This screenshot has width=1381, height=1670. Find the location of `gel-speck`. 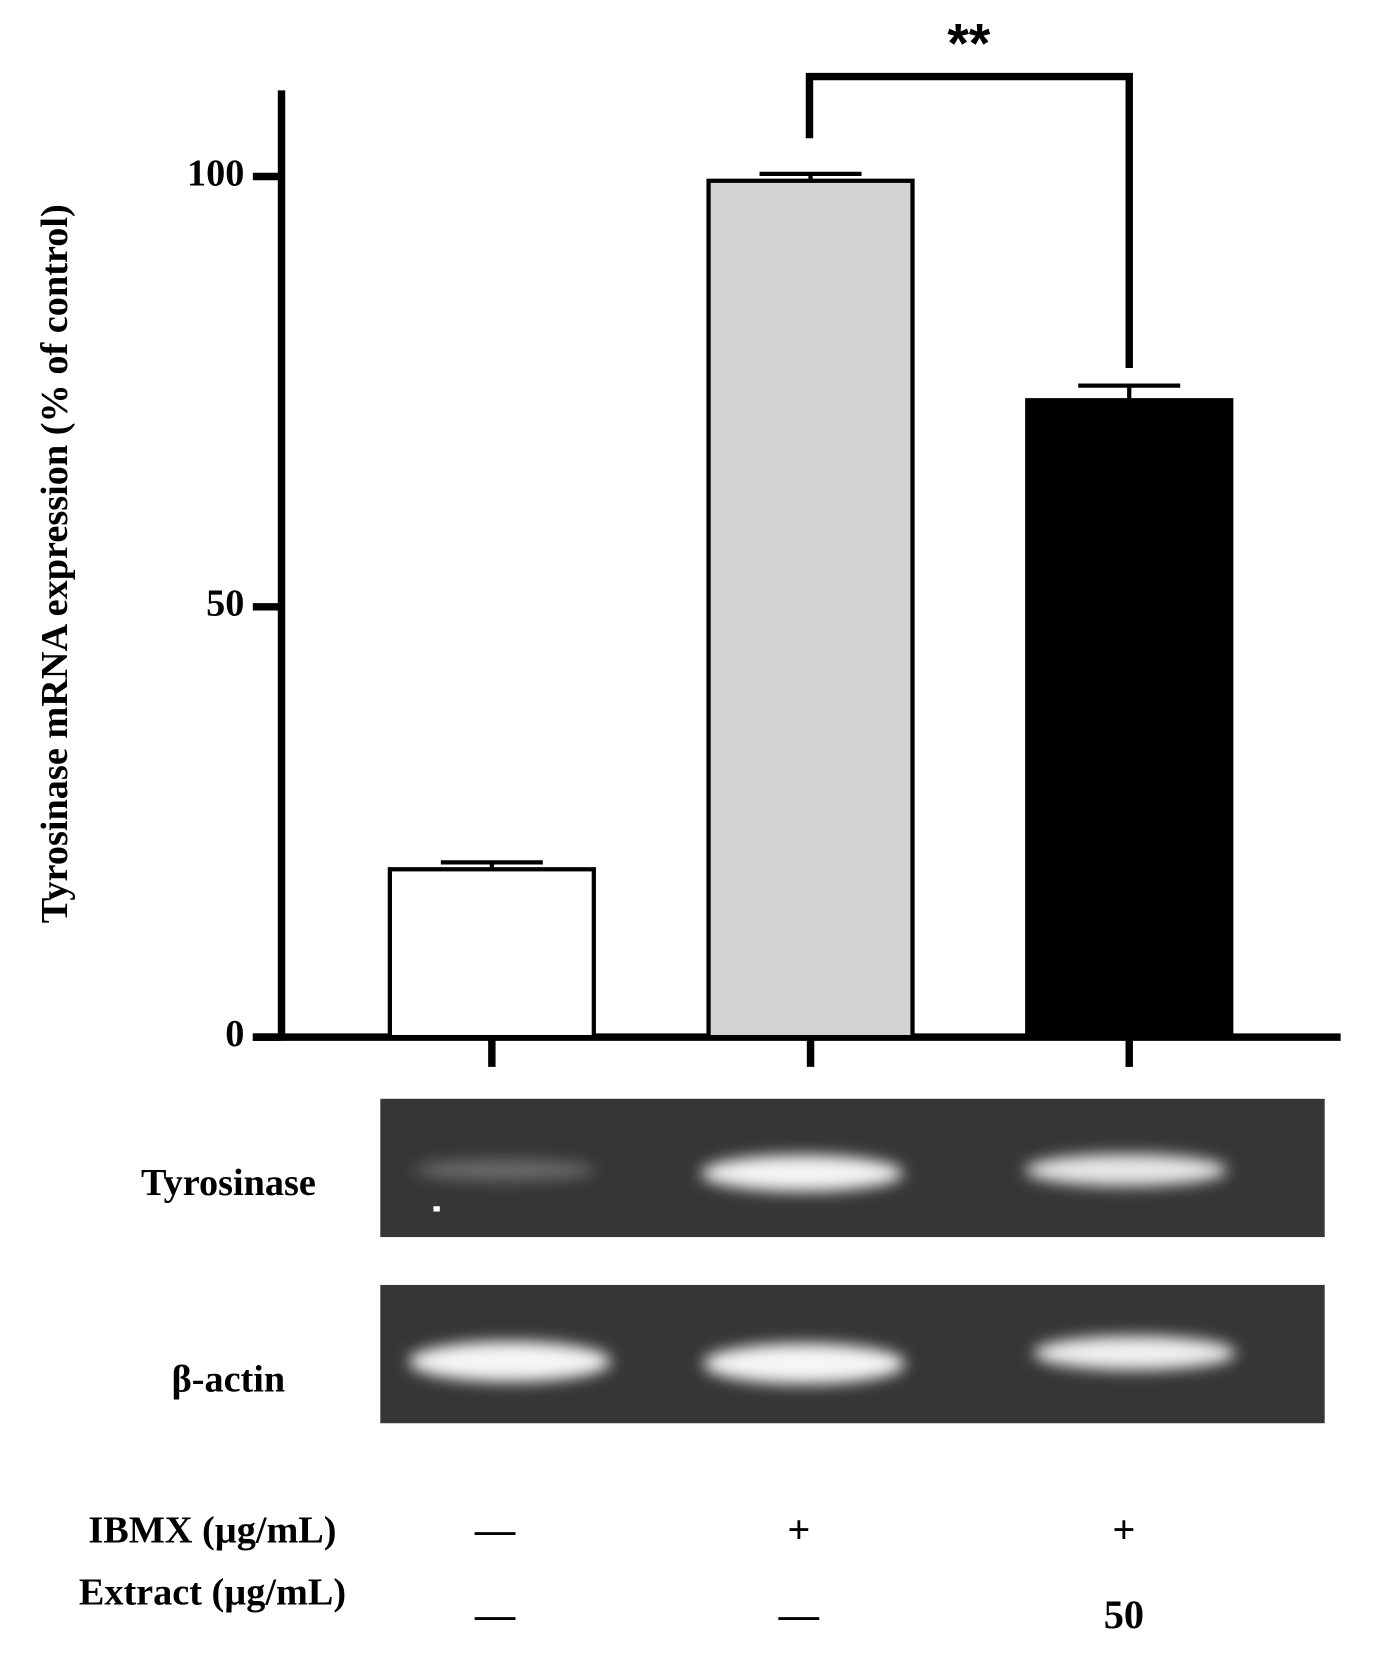

gel-speck is located at coordinates (436, 1209).